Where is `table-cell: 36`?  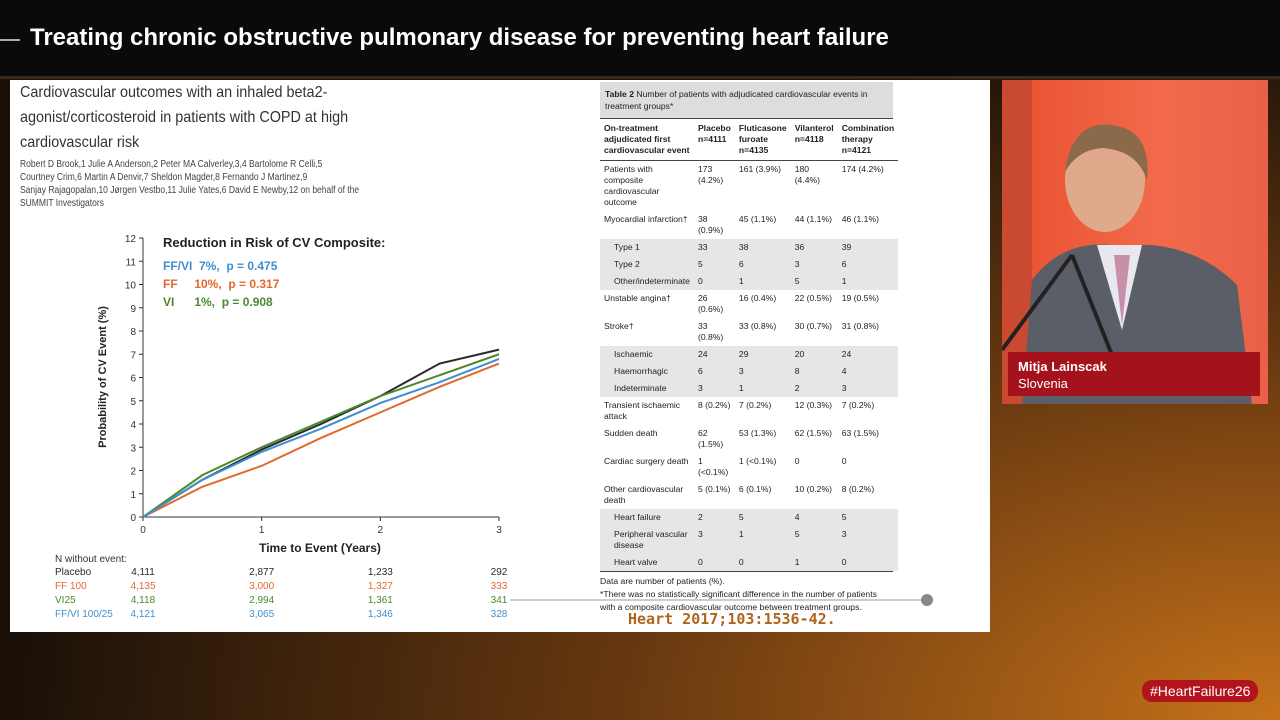 table-cell: 36 is located at coordinates (814, 247).